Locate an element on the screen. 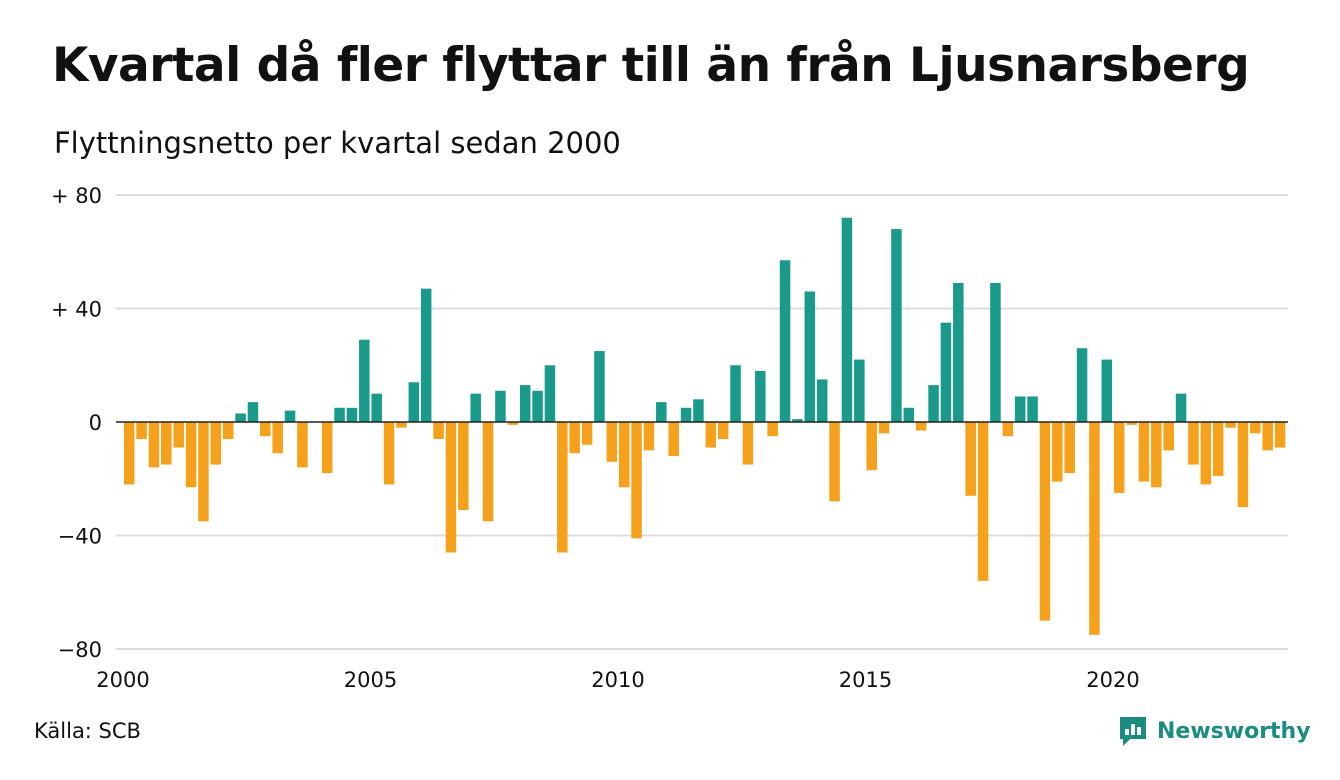 This screenshot has width=1340, height=780. source-note: Källa: SCB is located at coordinates (87, 731).